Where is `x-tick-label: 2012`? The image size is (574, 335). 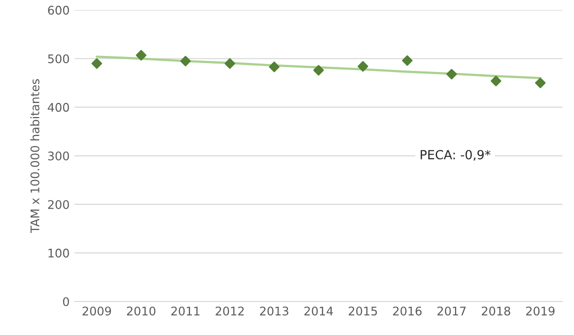
x-tick-label: 2012 is located at coordinates (230, 311).